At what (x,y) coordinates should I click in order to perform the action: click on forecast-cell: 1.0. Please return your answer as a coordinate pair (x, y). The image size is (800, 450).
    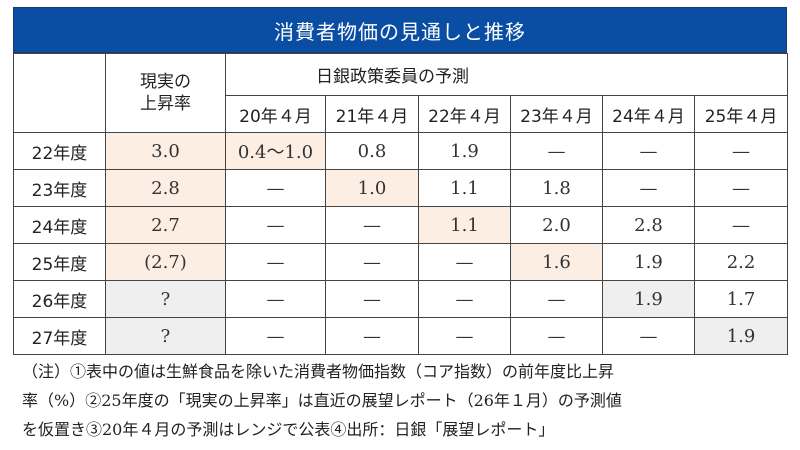
    Looking at the image, I should click on (372, 188).